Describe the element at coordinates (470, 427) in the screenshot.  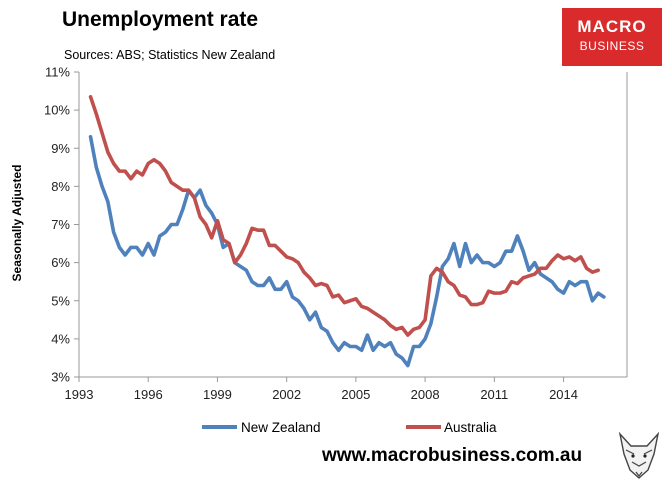
I see `legend-label-australia: Australia` at that location.